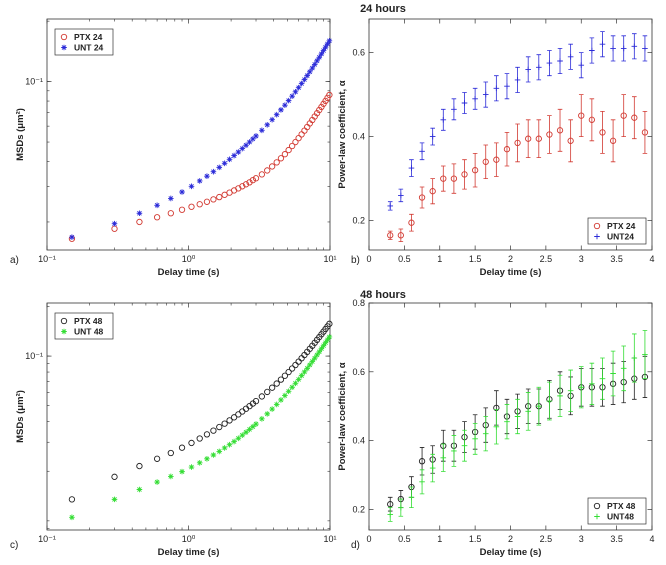  I want to click on x-tick-label: 0, so click(368, 259).